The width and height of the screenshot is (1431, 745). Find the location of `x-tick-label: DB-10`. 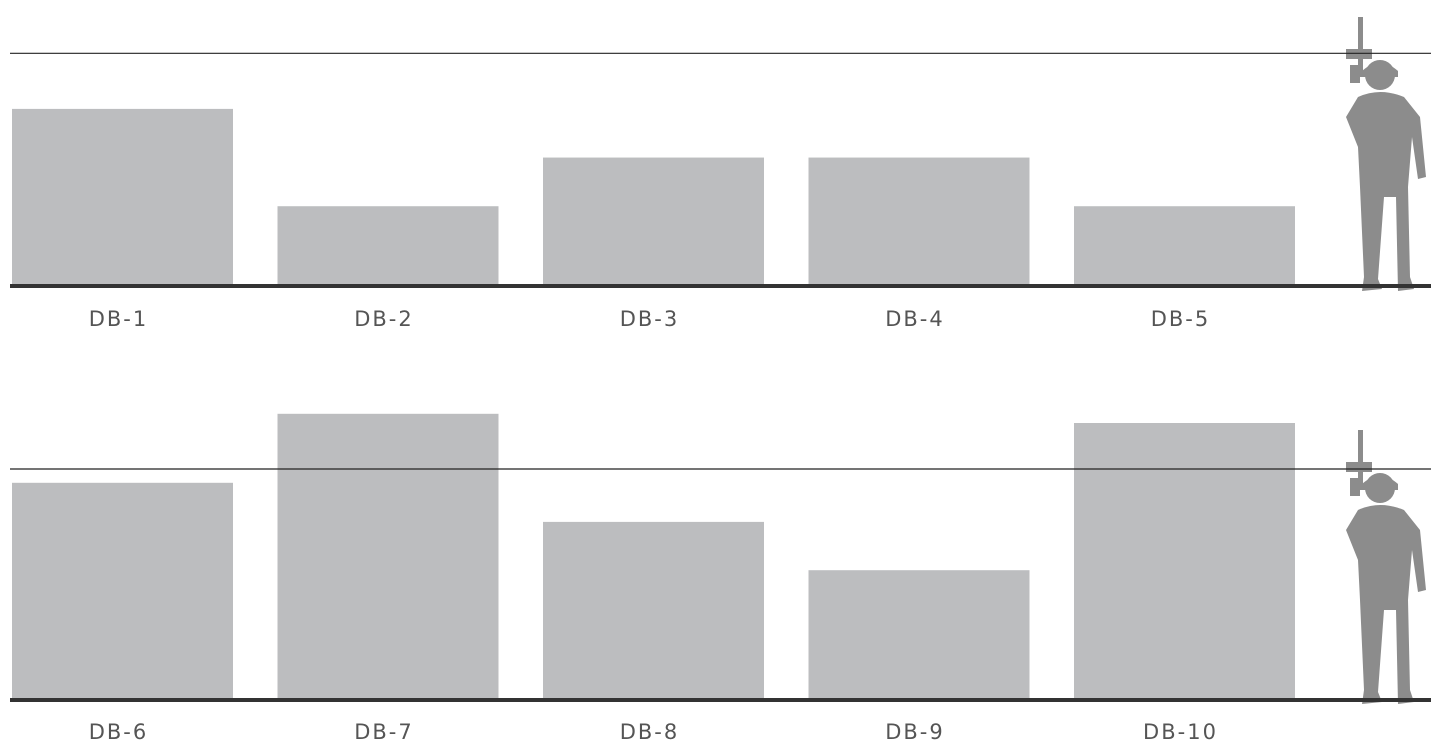

x-tick-label: DB-10 is located at coordinates (1180, 732).